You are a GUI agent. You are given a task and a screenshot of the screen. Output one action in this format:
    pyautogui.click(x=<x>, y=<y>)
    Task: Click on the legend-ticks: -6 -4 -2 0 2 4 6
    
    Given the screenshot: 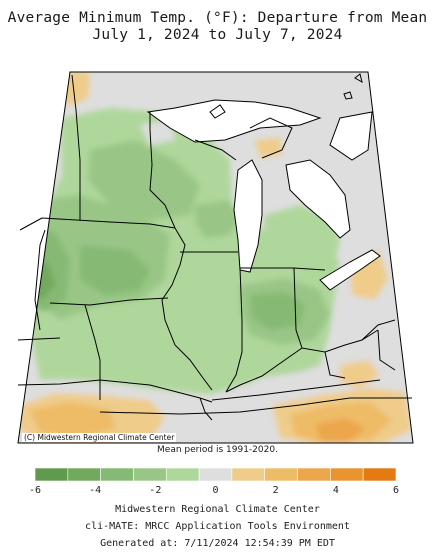 What is the action you would take?
    pyautogui.click(x=214, y=490)
    